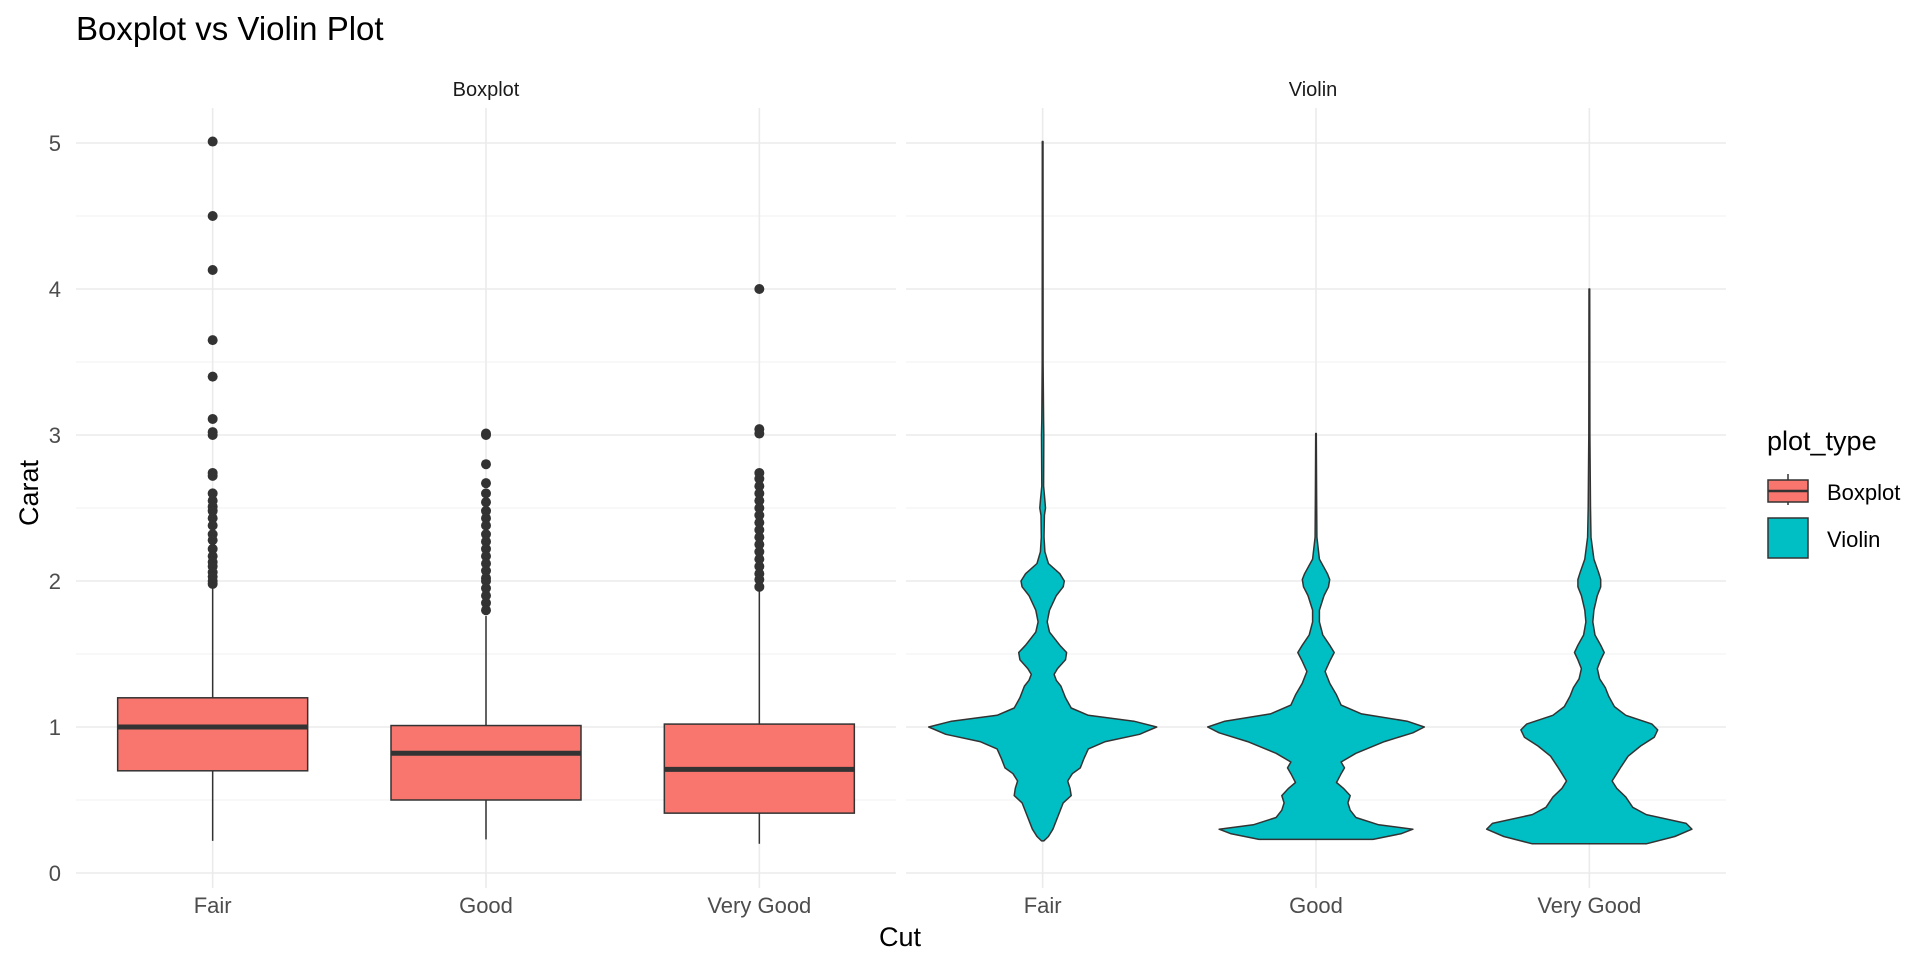 Image resolution: width=1920 pixels, height=960 pixels. Describe the element at coordinates (486, 90) in the screenshot. I see `strip-label-boxplot: Boxplot` at that location.